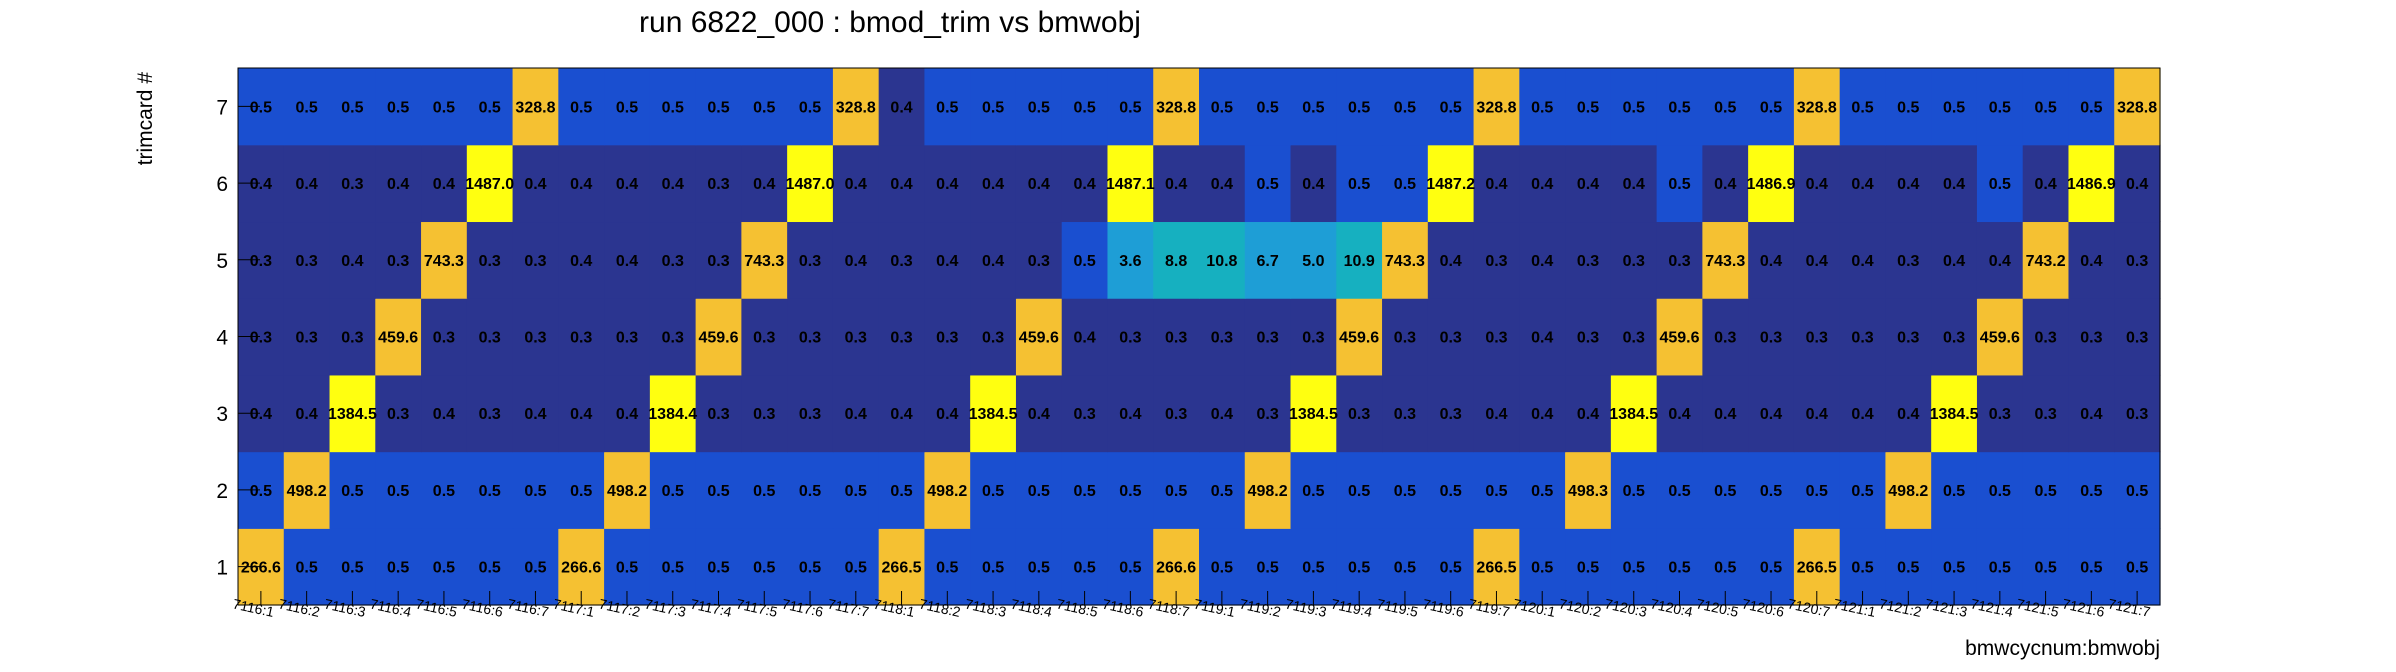 The width and height of the screenshot is (2396, 672). I want to click on cell-value-label: 1486.9, so click(1771, 184).